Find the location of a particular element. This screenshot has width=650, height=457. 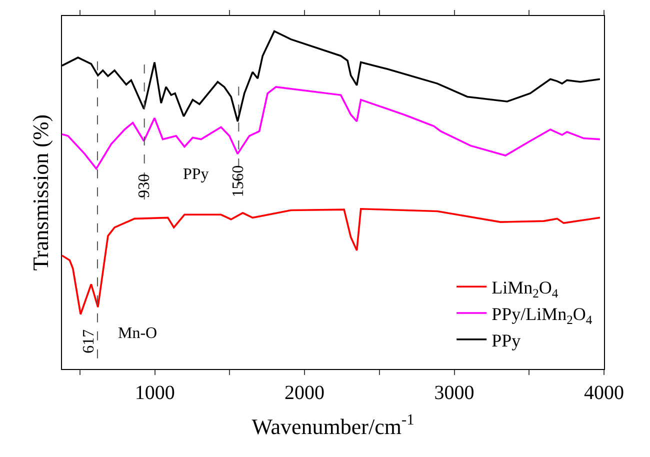

x-axis-title: Wavenumber/cm$^{-1}$ is located at coordinates (333, 425).